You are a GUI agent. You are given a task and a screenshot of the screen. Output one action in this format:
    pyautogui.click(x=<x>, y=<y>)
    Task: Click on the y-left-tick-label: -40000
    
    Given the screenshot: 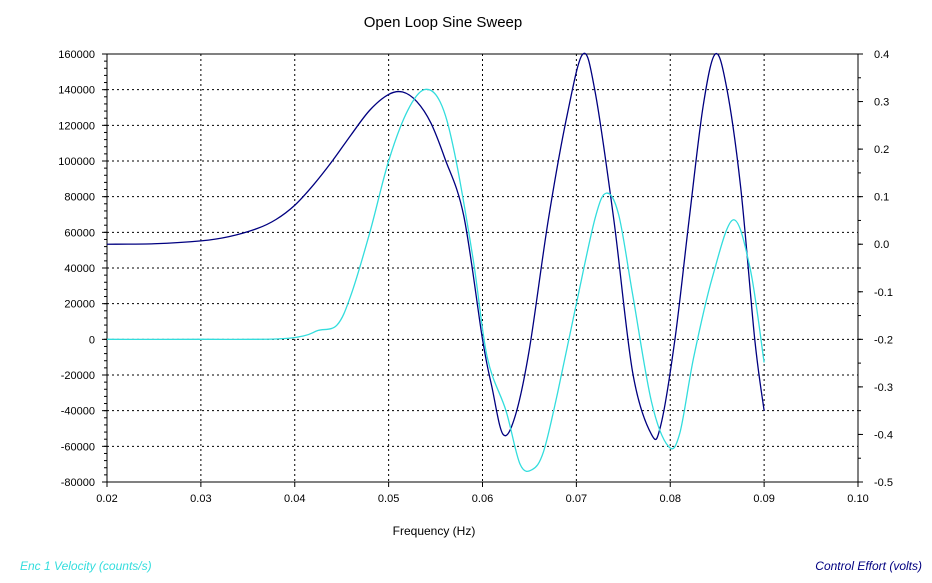 What is the action you would take?
    pyautogui.click(x=78, y=412)
    